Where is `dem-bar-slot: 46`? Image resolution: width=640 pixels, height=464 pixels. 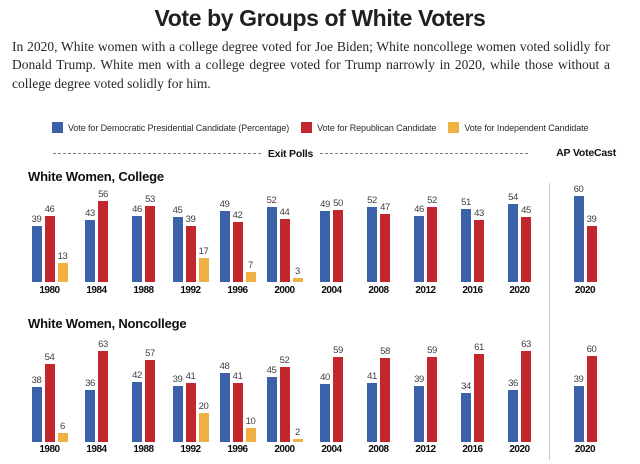 dem-bar-slot: 46 is located at coordinates (419, 243).